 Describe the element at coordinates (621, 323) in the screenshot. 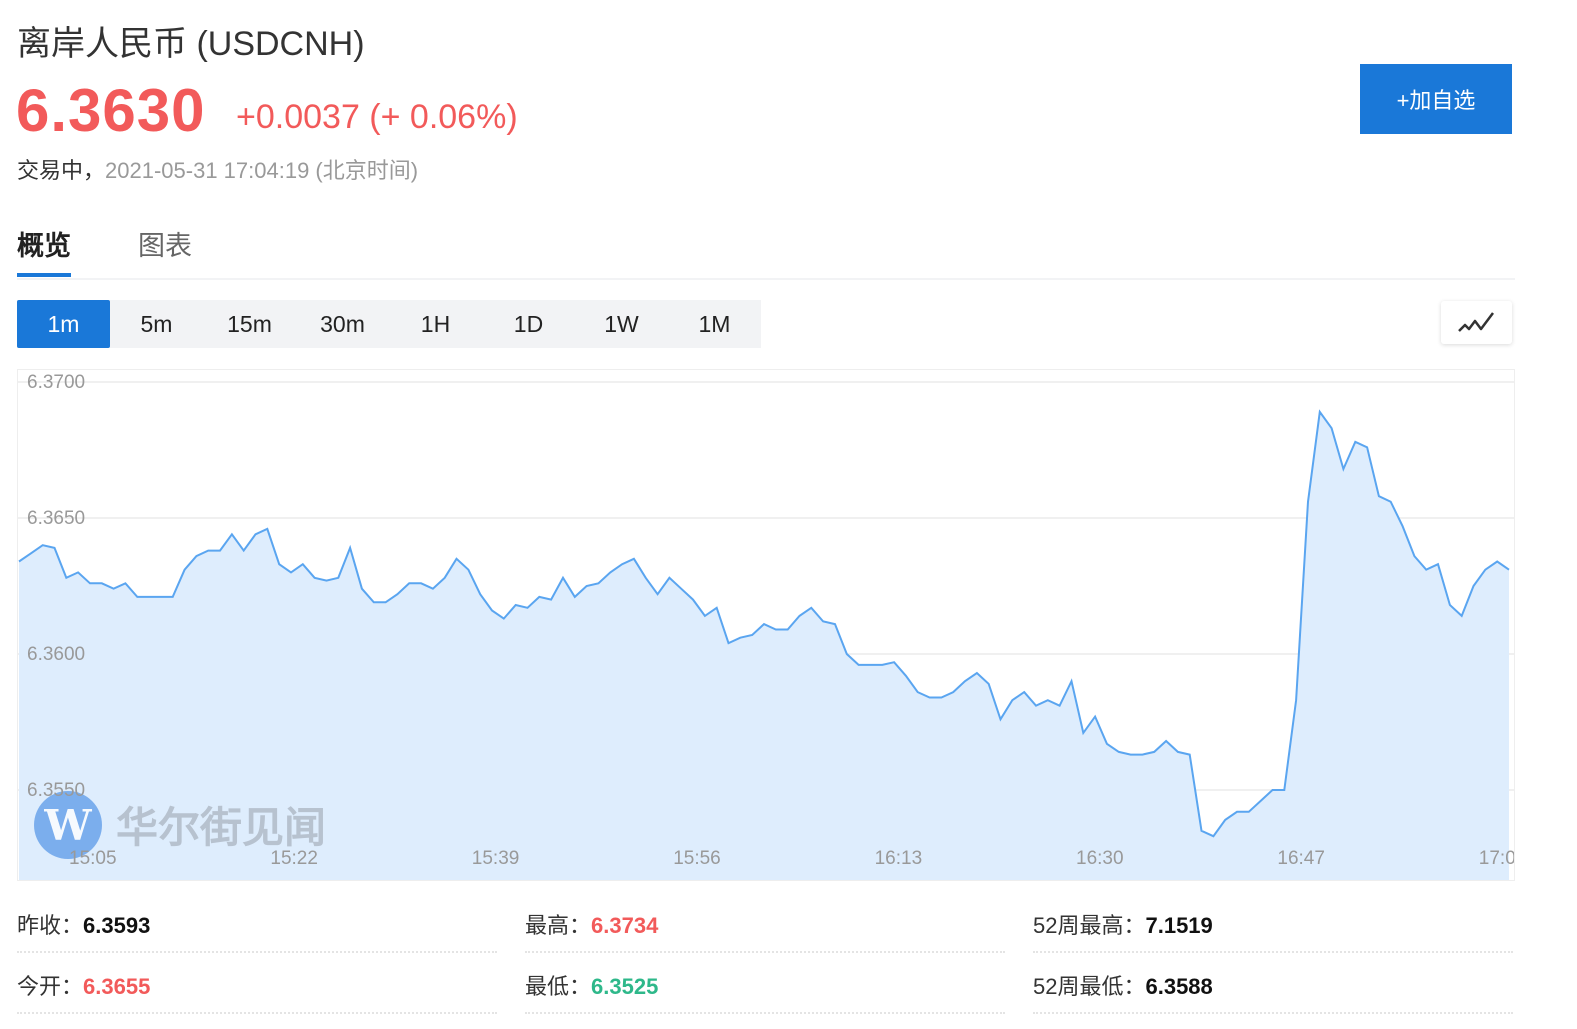

I see `period-1w: 1W` at that location.